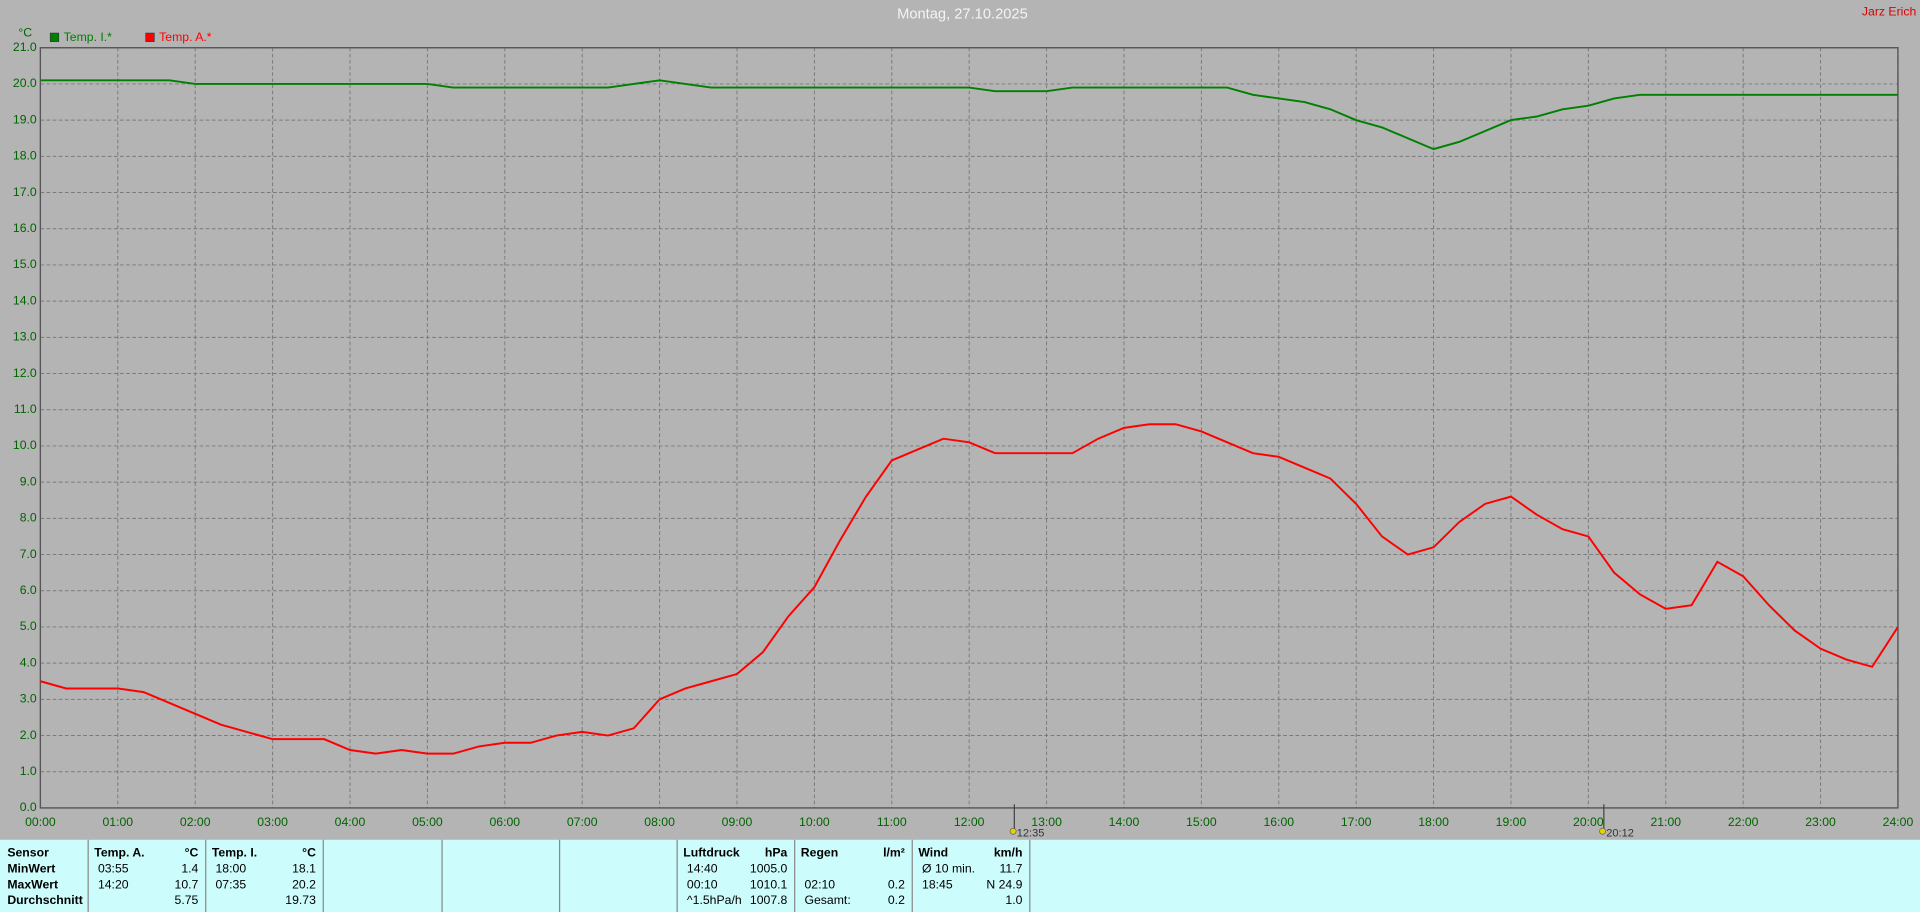 Image resolution: width=1920 pixels, height=912 pixels. What do you see at coordinates (28, 807) in the screenshot?
I see `y-tick-label: 0.0` at bounding box center [28, 807].